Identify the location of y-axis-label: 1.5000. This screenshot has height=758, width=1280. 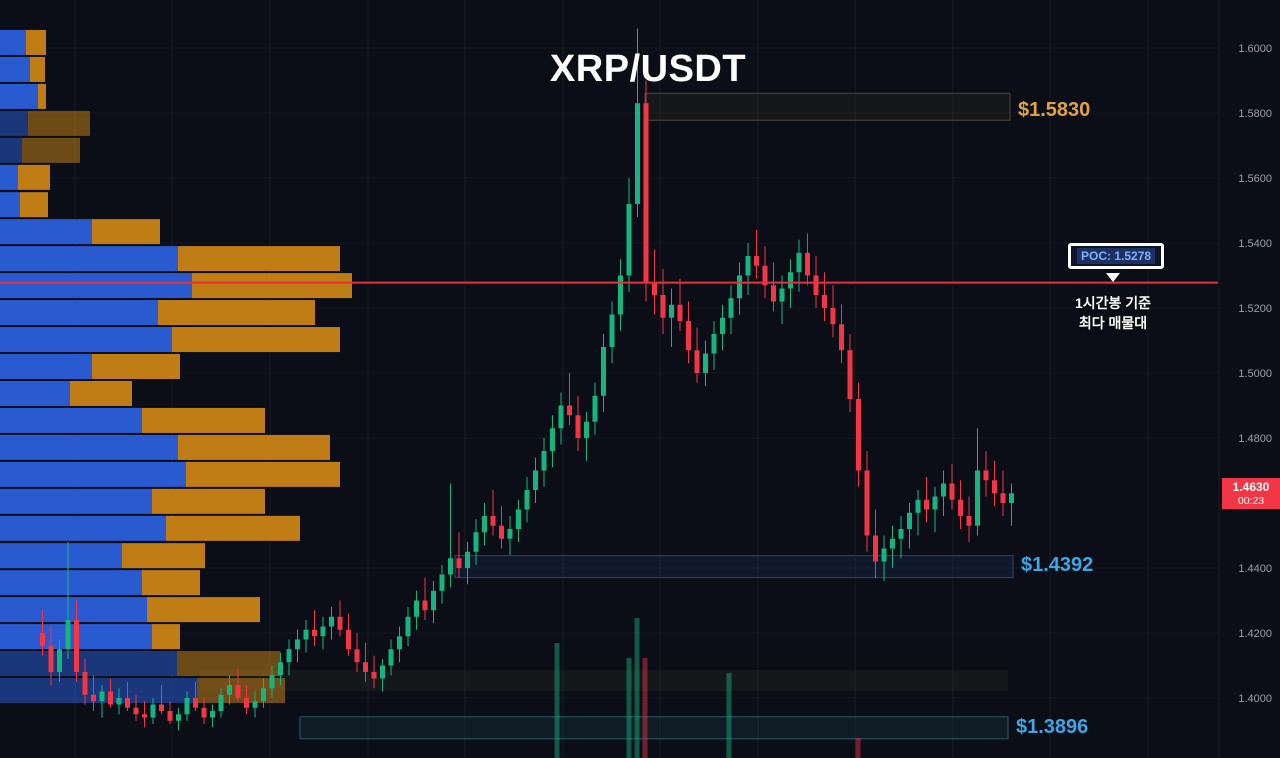
(1255, 374).